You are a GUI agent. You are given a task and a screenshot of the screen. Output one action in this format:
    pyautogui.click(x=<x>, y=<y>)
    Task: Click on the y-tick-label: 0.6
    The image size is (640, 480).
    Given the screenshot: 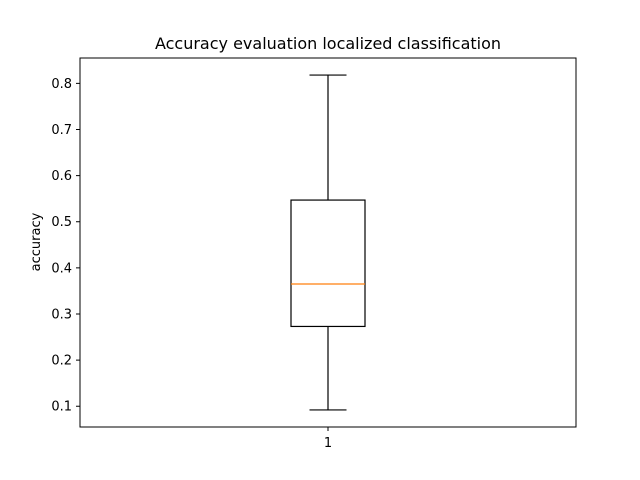 What is the action you would take?
    pyautogui.click(x=61, y=176)
    